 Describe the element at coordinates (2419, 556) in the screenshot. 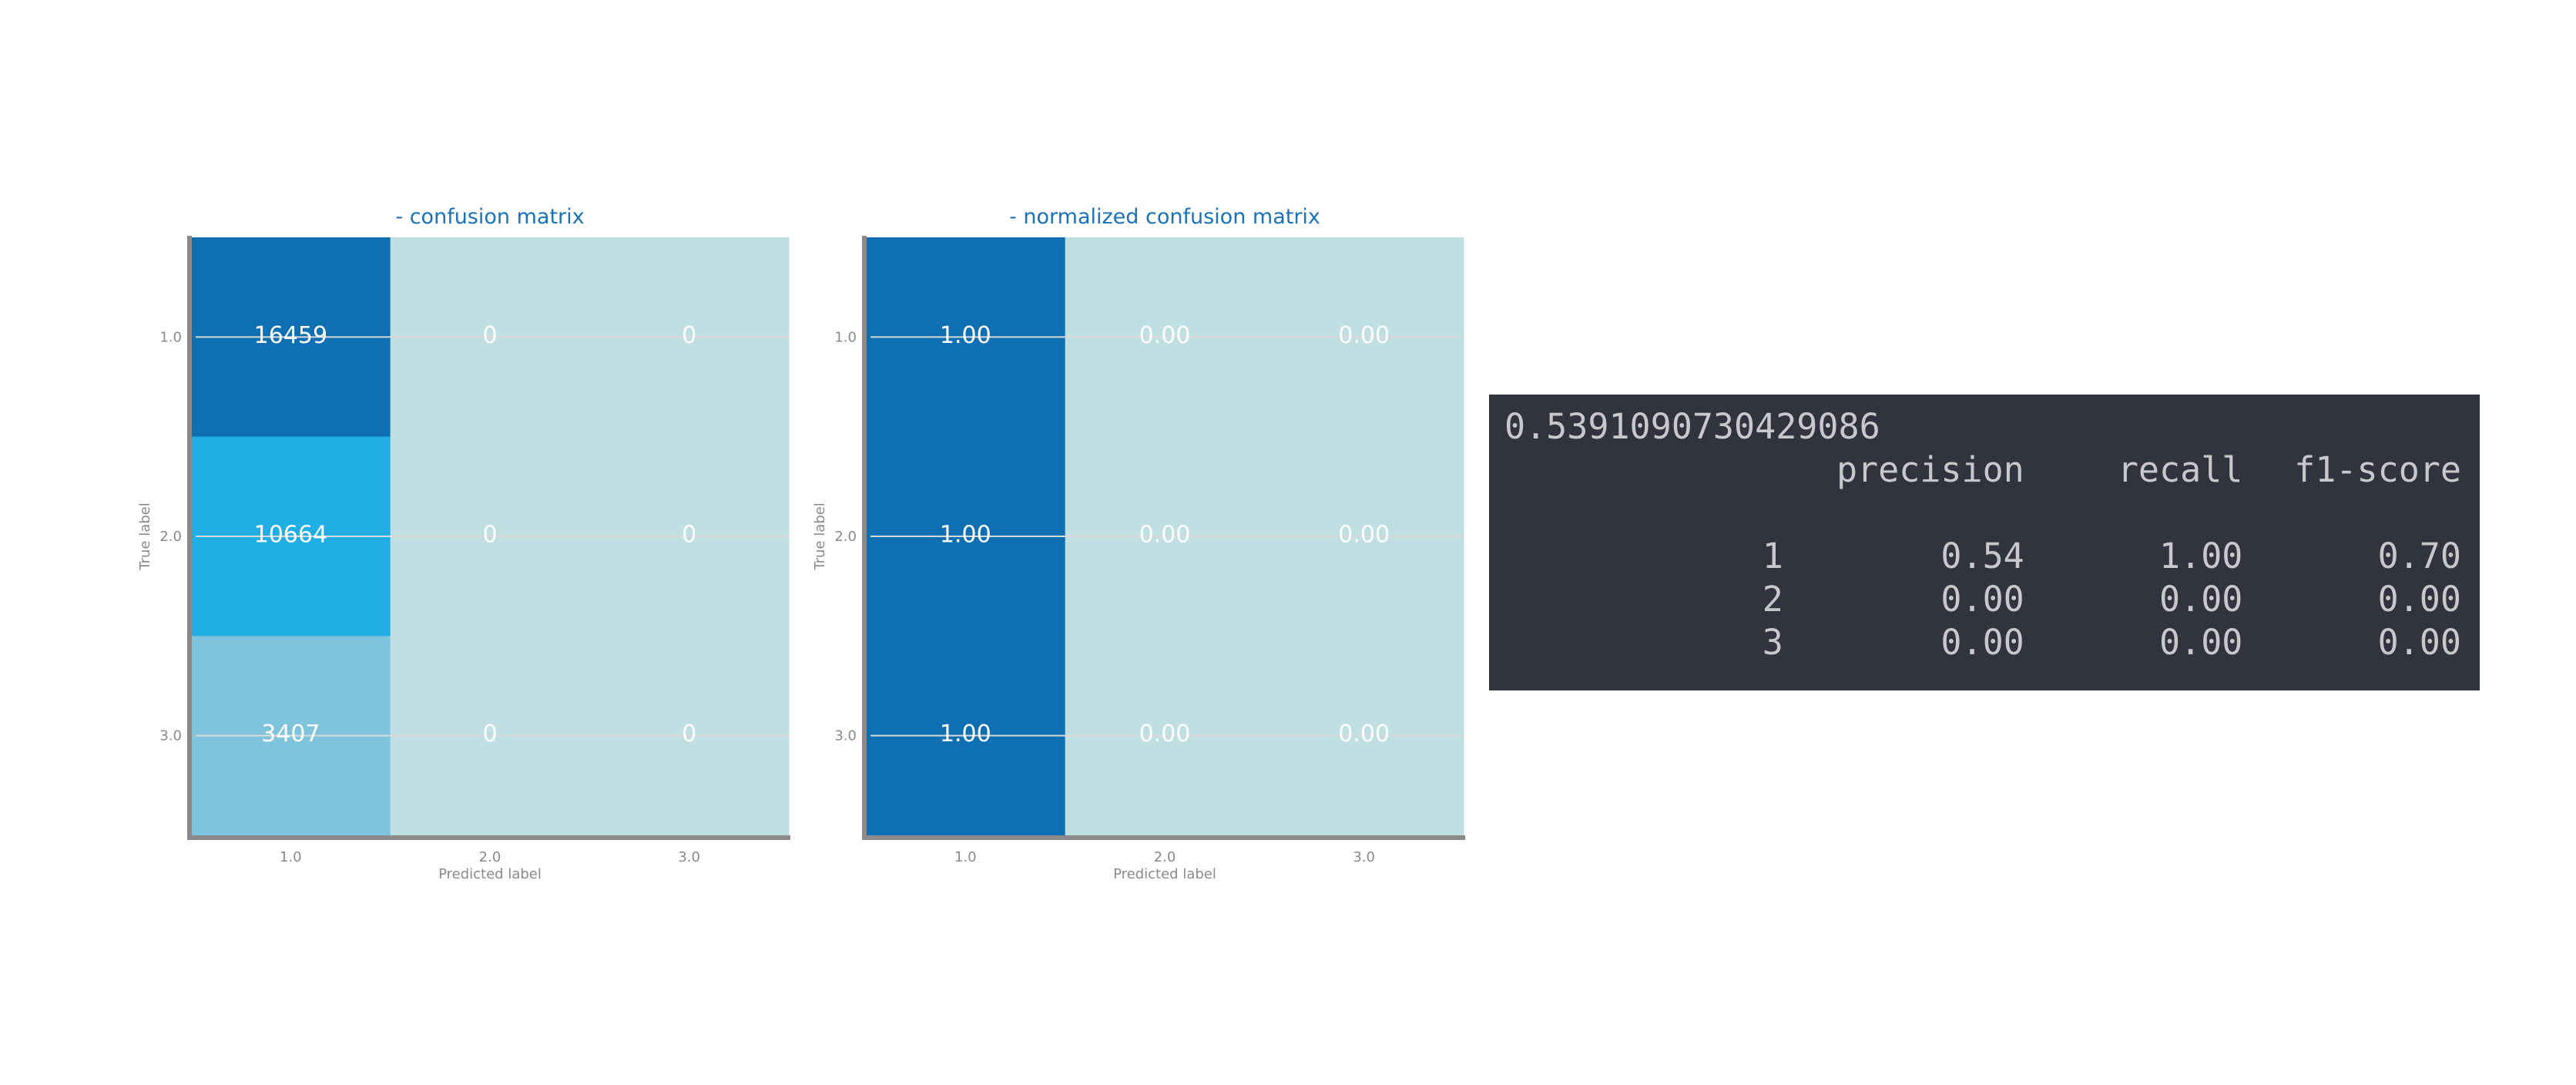

I see `f1-value: 0.70` at that location.